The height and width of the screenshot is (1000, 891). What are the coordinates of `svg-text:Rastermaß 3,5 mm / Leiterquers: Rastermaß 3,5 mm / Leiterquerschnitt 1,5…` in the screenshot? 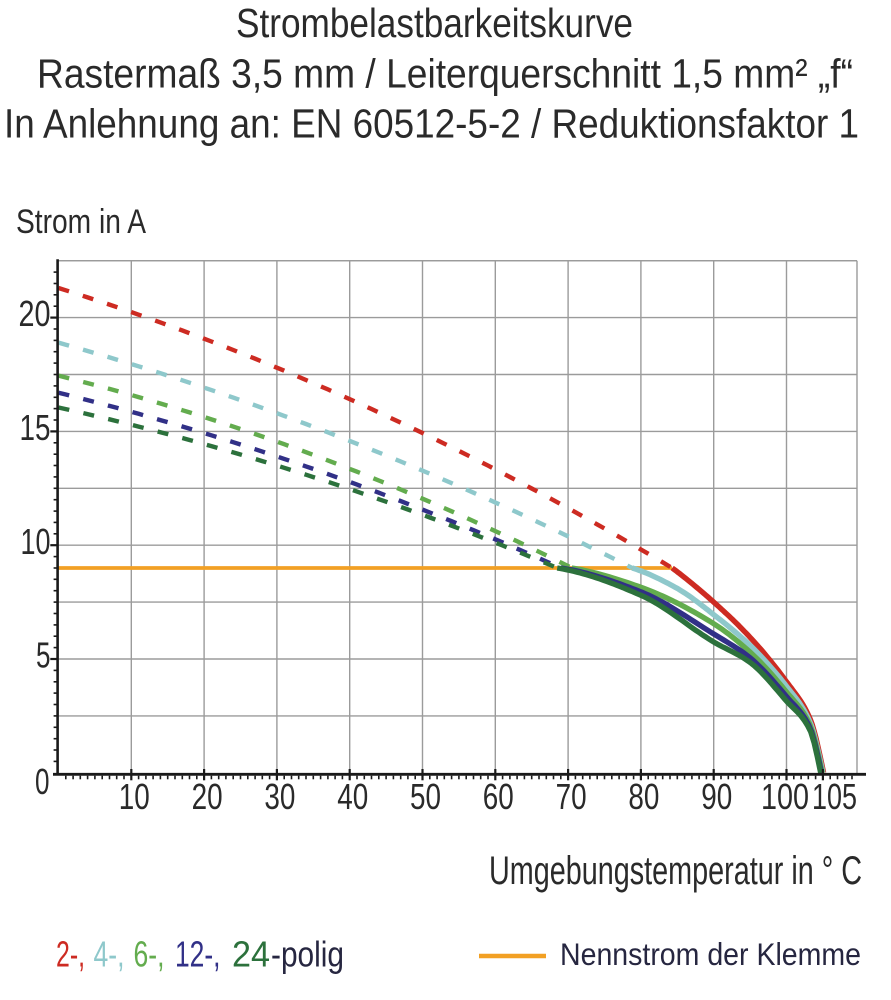 It's located at (445, 74).